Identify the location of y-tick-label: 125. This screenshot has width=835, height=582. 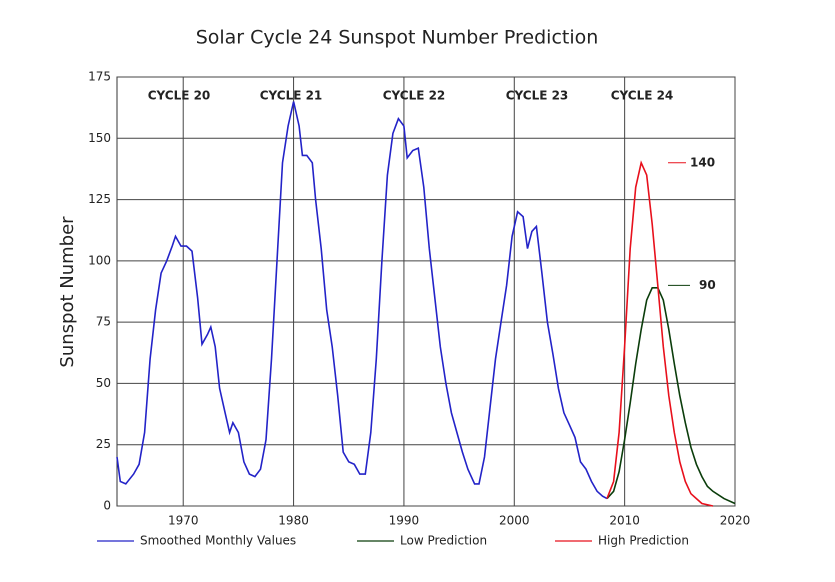
(99, 199).